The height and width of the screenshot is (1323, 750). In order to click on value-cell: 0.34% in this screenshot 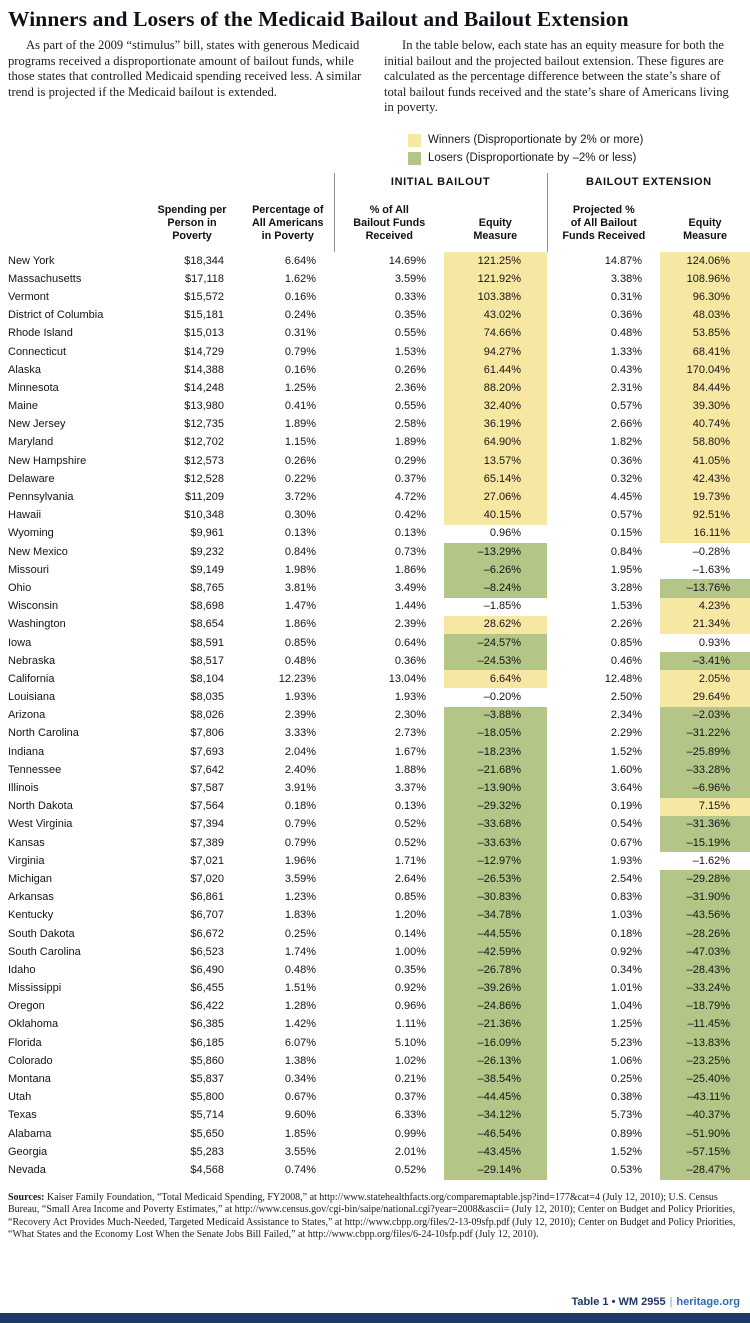, I will do `click(300, 1079)`.